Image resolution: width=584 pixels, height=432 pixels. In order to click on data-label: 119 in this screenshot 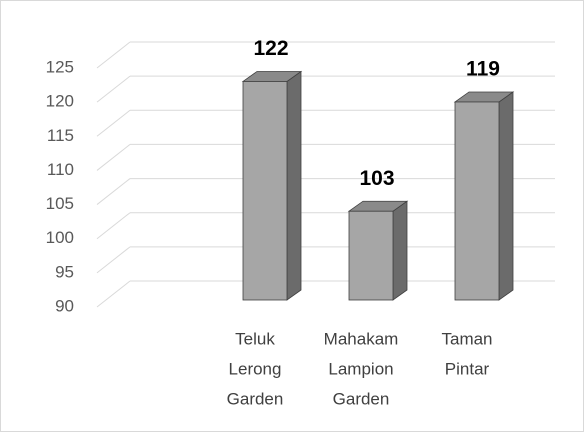, I will do `click(483, 69)`.